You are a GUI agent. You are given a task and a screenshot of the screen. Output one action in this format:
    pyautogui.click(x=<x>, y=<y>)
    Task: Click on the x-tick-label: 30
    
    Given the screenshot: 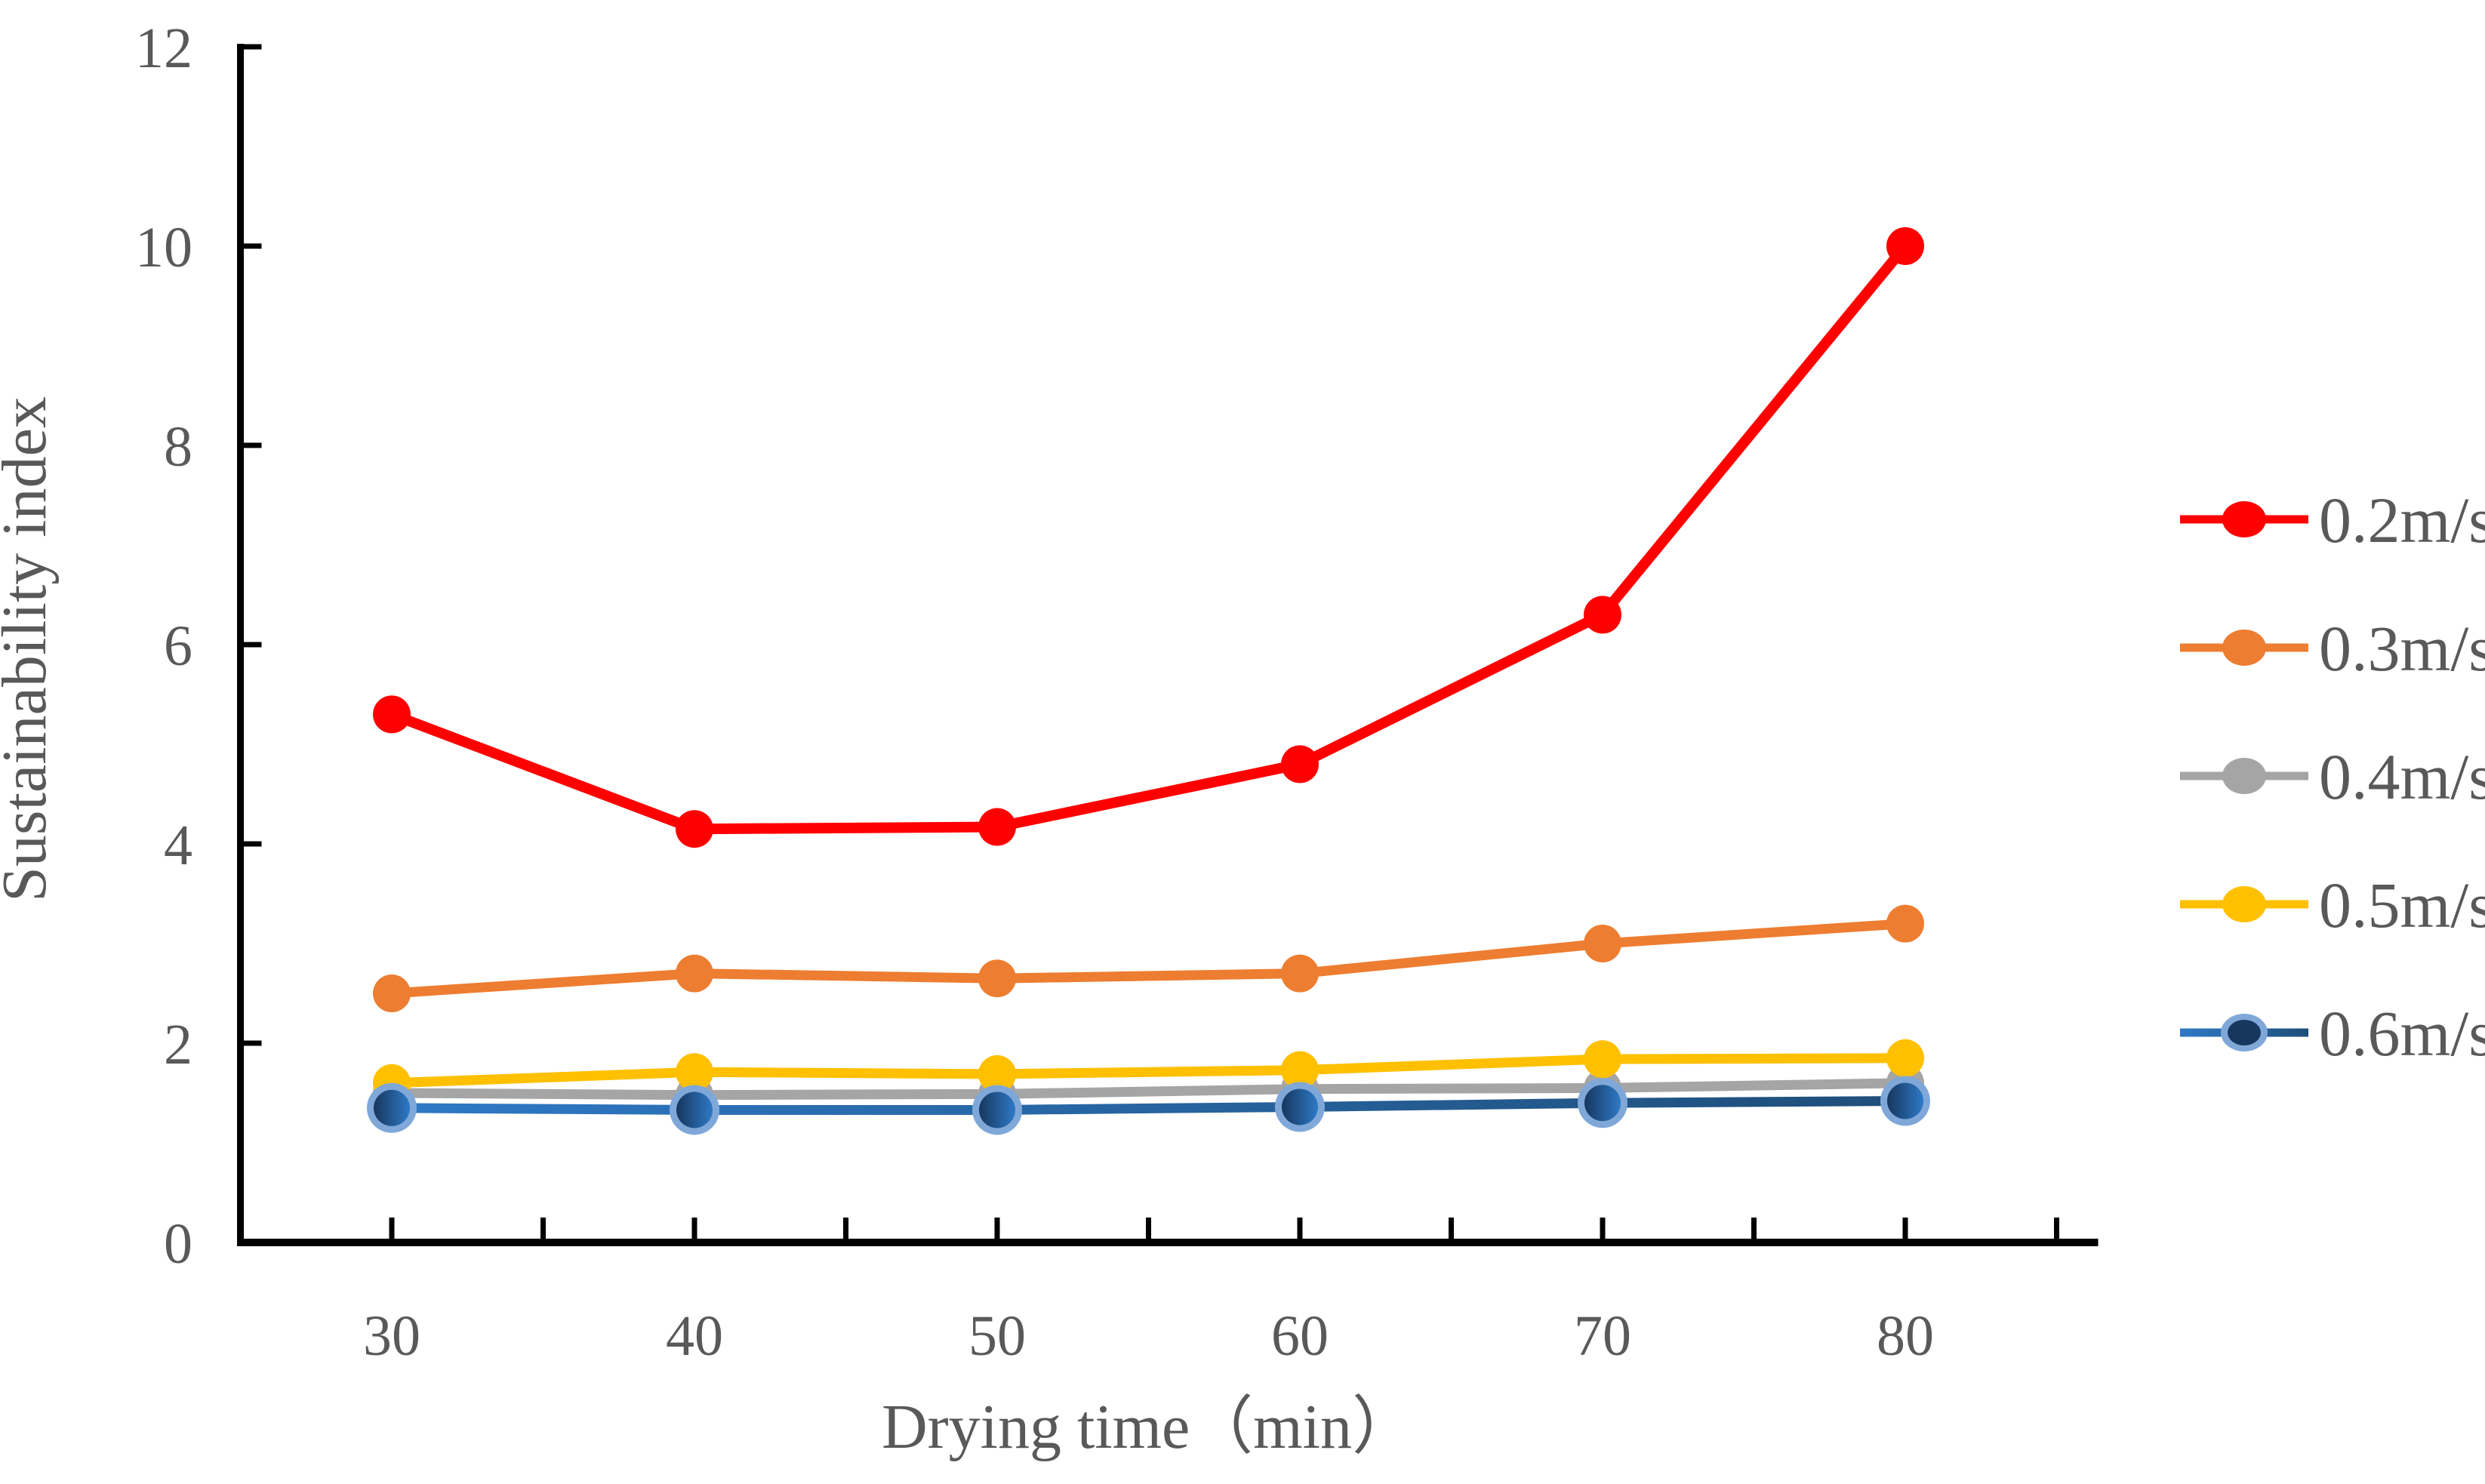 What is the action you would take?
    pyautogui.click(x=391, y=1336)
    